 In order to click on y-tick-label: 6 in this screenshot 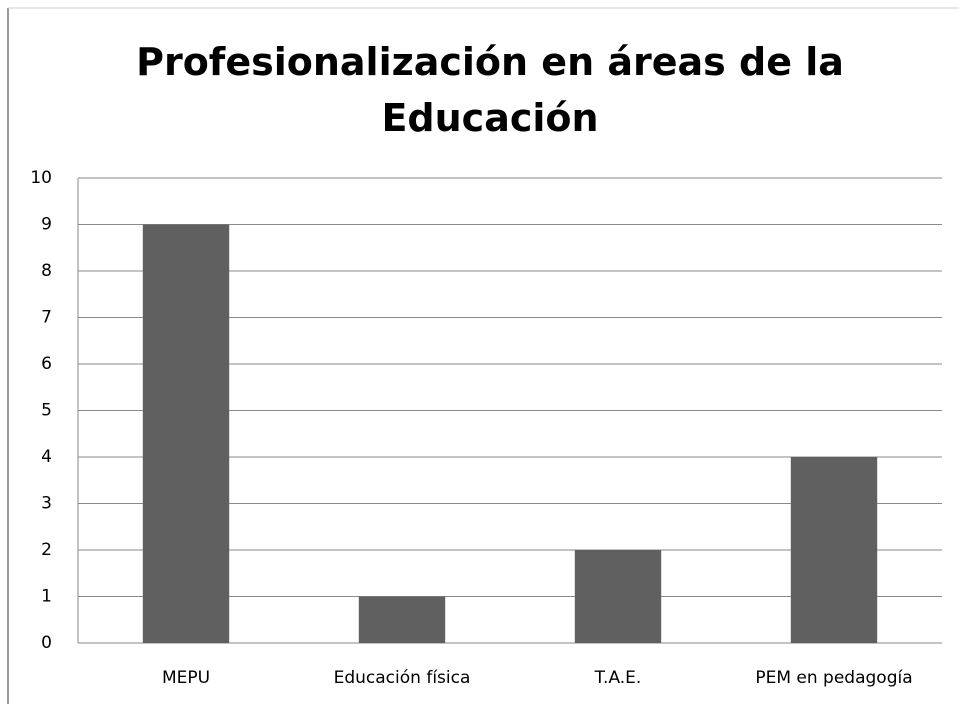, I will do `click(46, 364)`.